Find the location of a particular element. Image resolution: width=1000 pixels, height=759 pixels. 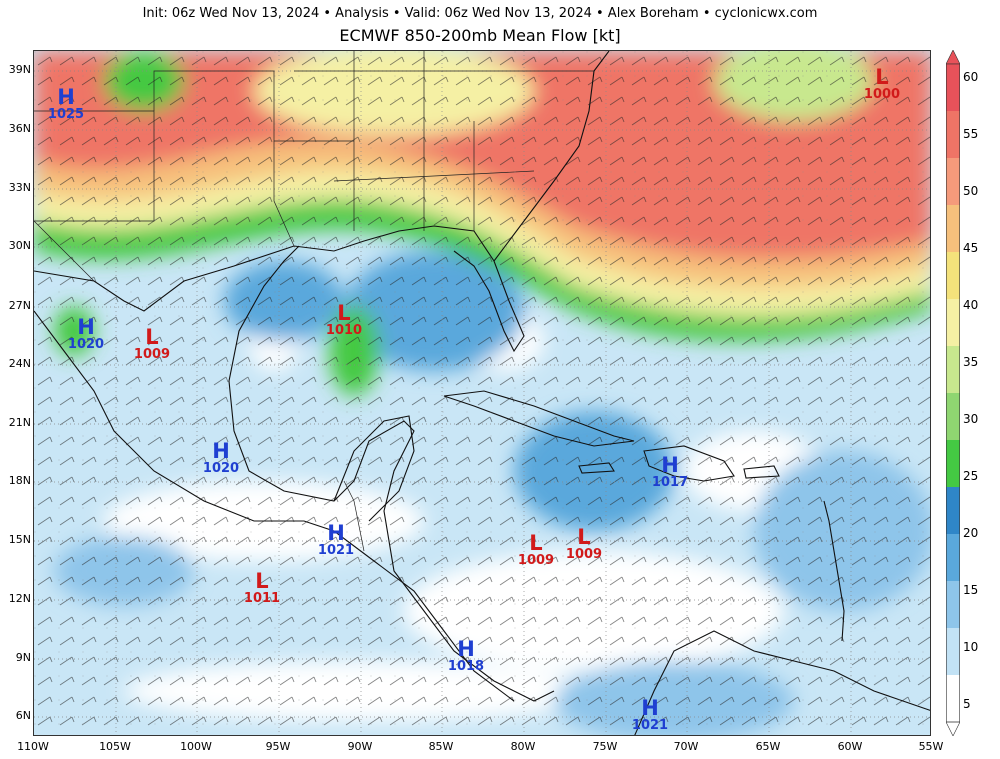

lat-label: 30N is located at coordinates (19, 245).